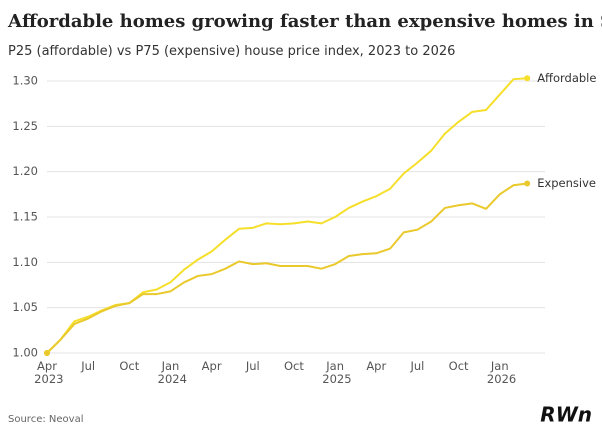 This screenshot has height=434, width=602. What do you see at coordinates (25, 126) in the screenshot?
I see `y-tick-label: 1.25` at bounding box center [25, 126].